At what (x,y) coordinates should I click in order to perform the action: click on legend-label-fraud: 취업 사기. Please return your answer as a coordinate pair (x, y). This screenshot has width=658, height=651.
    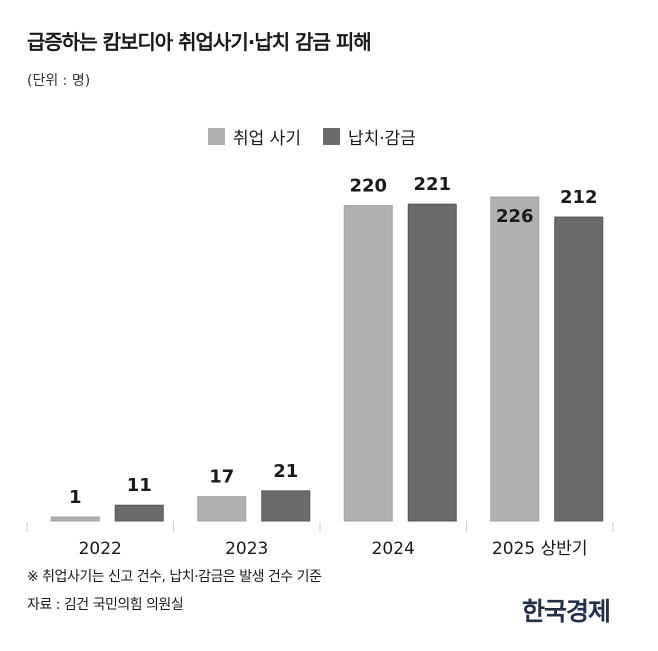
    Looking at the image, I should click on (267, 139).